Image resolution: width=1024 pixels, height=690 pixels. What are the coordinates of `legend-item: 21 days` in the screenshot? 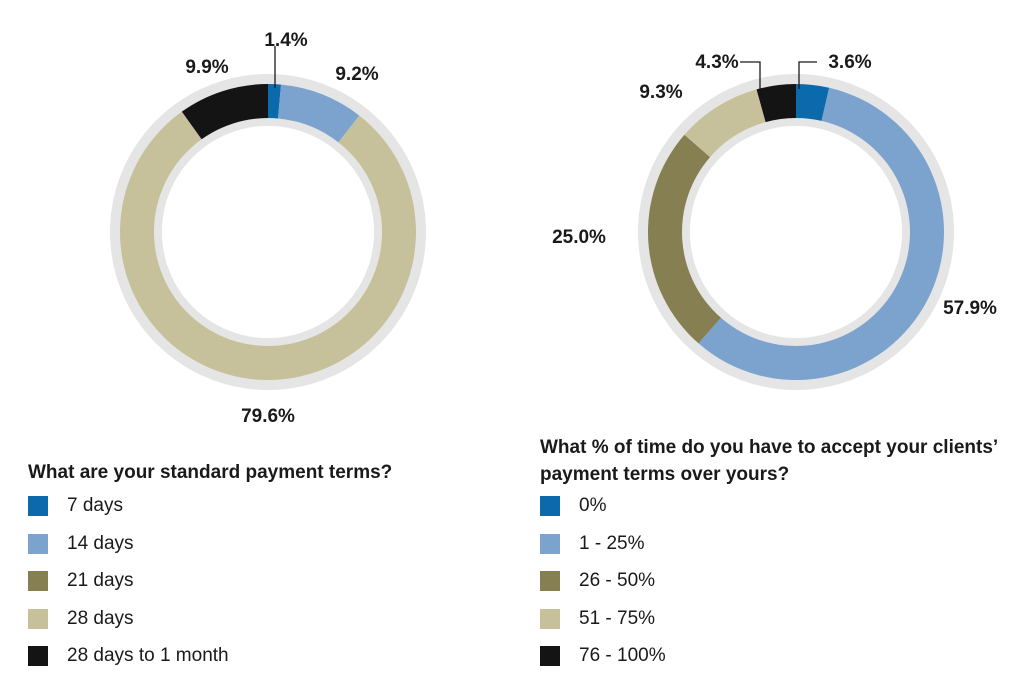 It's located at (81, 581).